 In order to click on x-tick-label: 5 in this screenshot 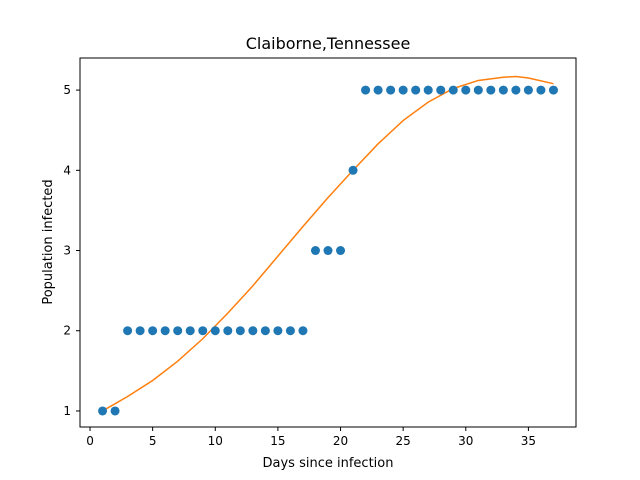, I will do `click(153, 441)`.